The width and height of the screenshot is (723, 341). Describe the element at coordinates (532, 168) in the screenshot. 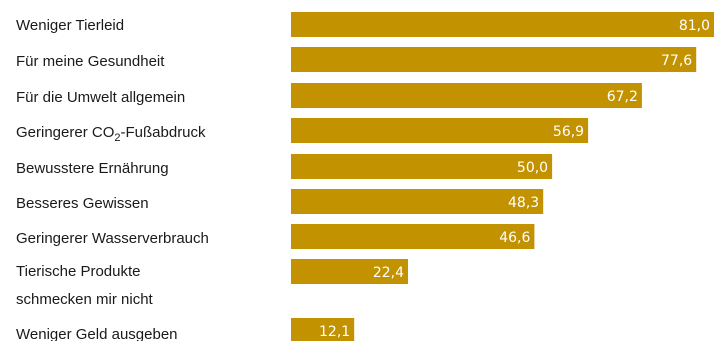

I see `value-label-4: 50,0` at that location.